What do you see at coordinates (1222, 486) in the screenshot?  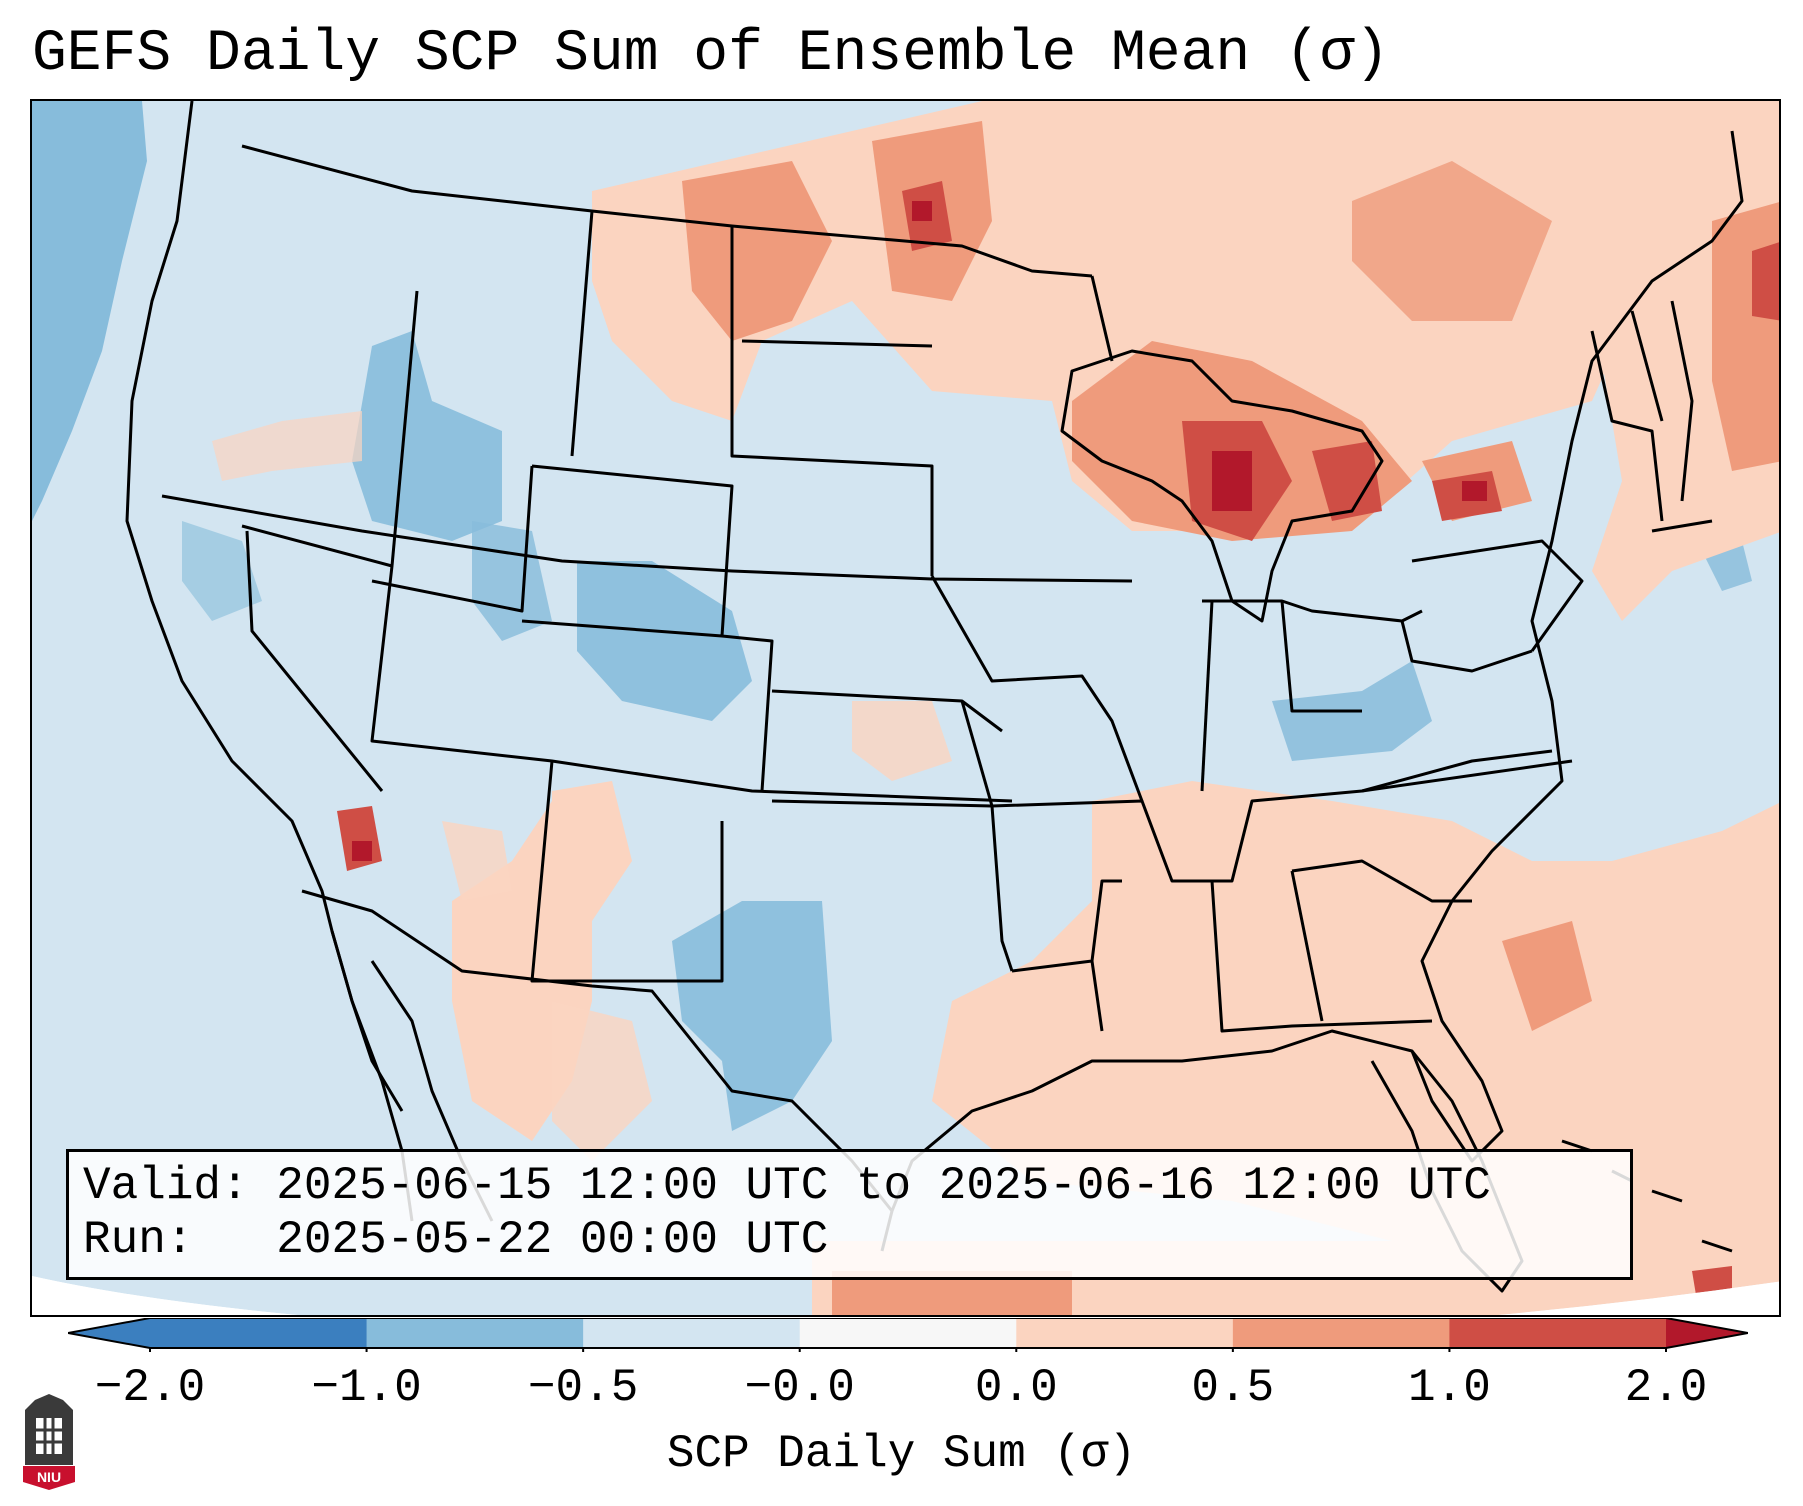 I see `great-lakes-shore` at bounding box center [1222, 486].